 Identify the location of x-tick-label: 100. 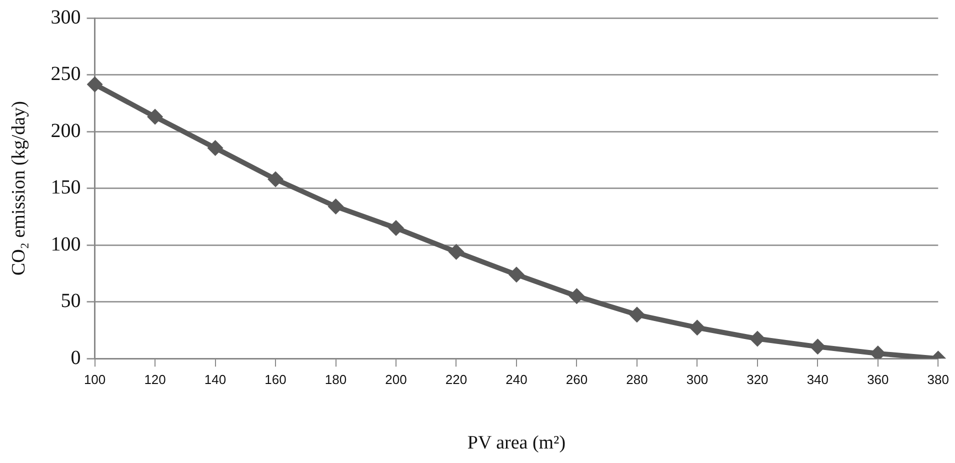
(95, 379).